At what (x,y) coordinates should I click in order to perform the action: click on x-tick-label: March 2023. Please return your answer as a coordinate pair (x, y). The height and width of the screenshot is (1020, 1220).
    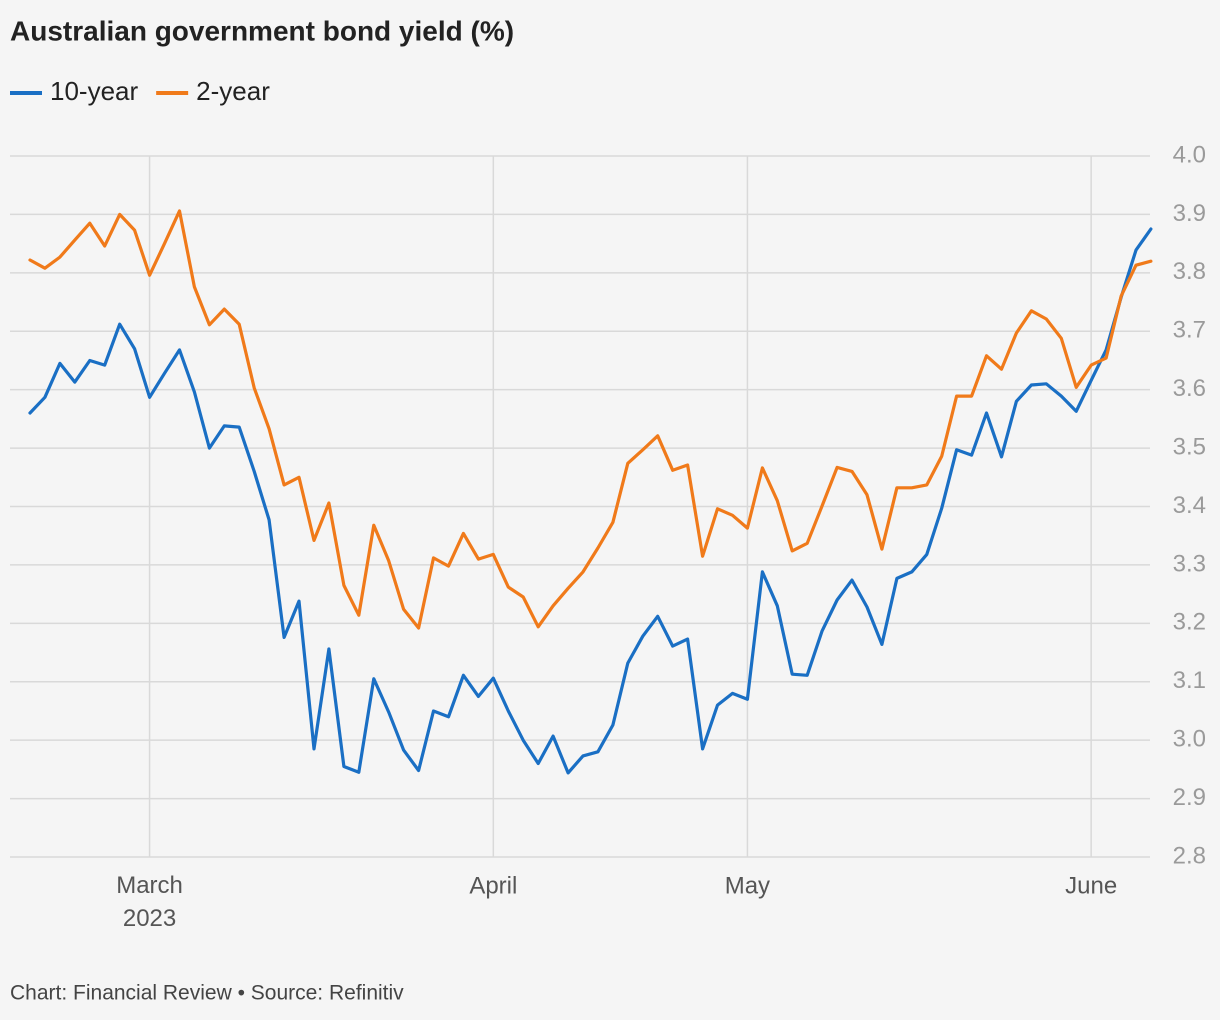
    Looking at the image, I should click on (149, 902).